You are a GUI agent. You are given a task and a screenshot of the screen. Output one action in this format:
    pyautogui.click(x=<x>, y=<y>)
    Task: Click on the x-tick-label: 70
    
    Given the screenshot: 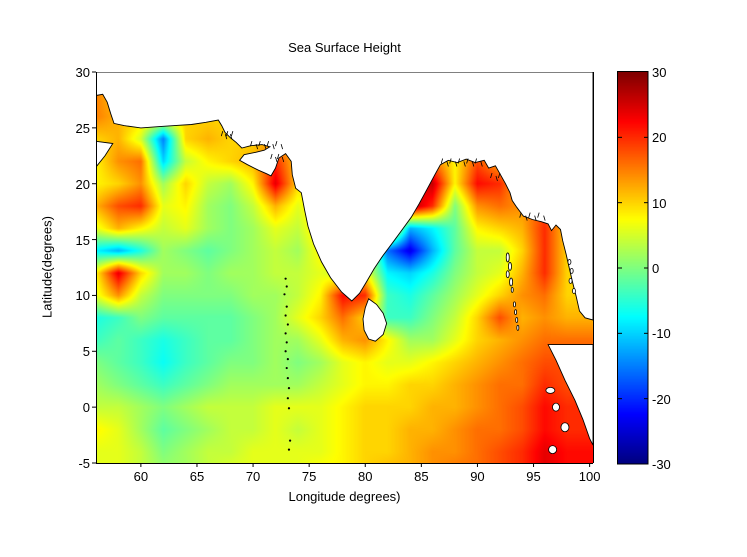 What is the action you would take?
    pyautogui.click(x=253, y=476)
    